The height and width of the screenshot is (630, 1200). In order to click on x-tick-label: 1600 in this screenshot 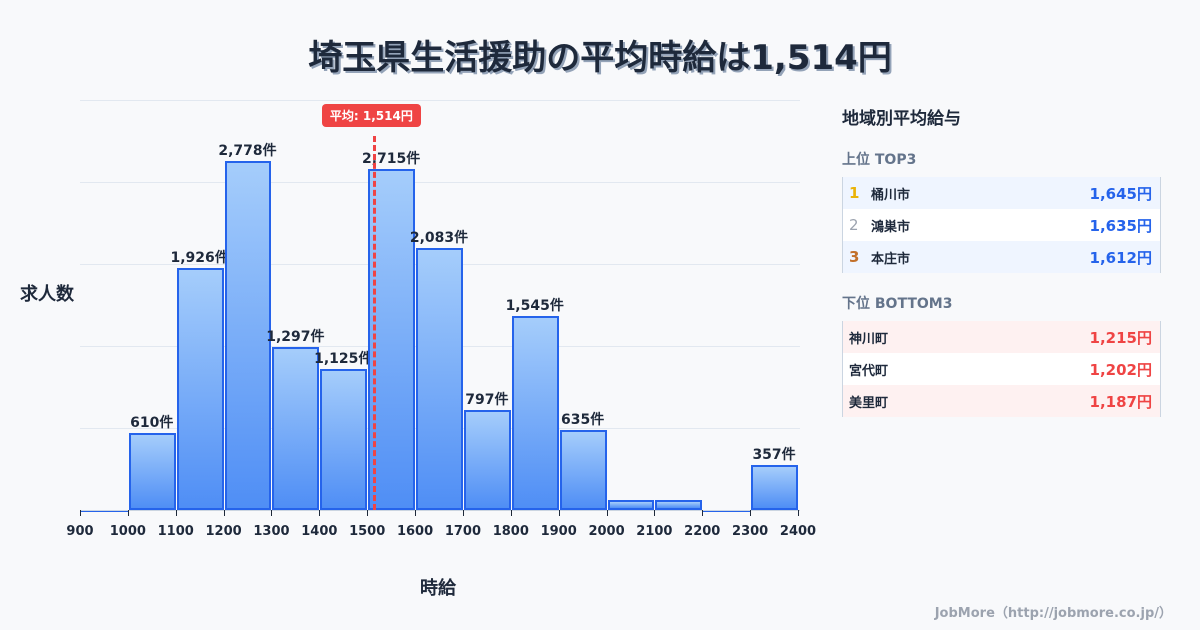, I will do `click(415, 531)`.